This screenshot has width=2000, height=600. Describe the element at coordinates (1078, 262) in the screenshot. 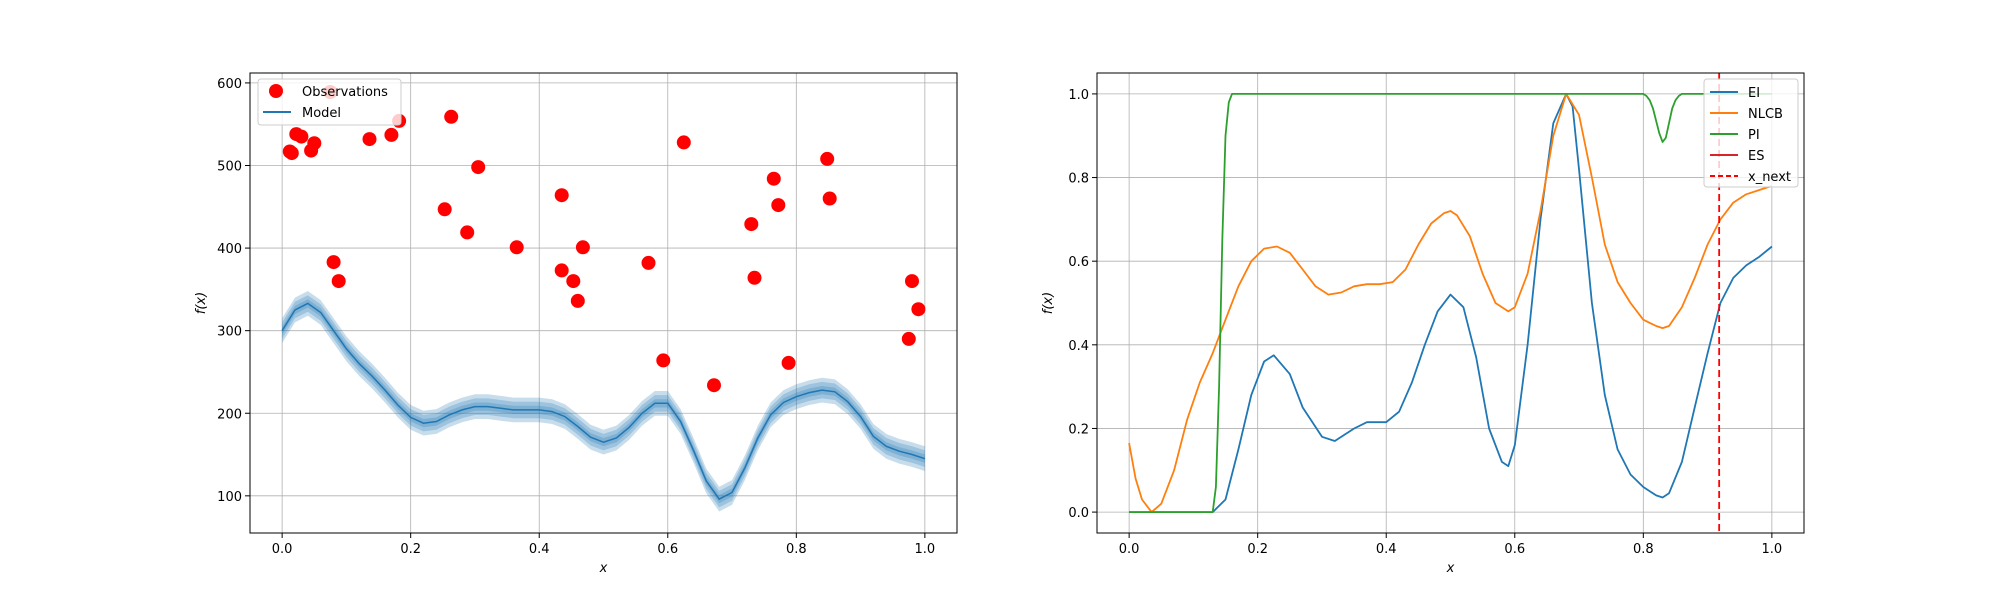

I see `y-tick-label: 0.6` at that location.